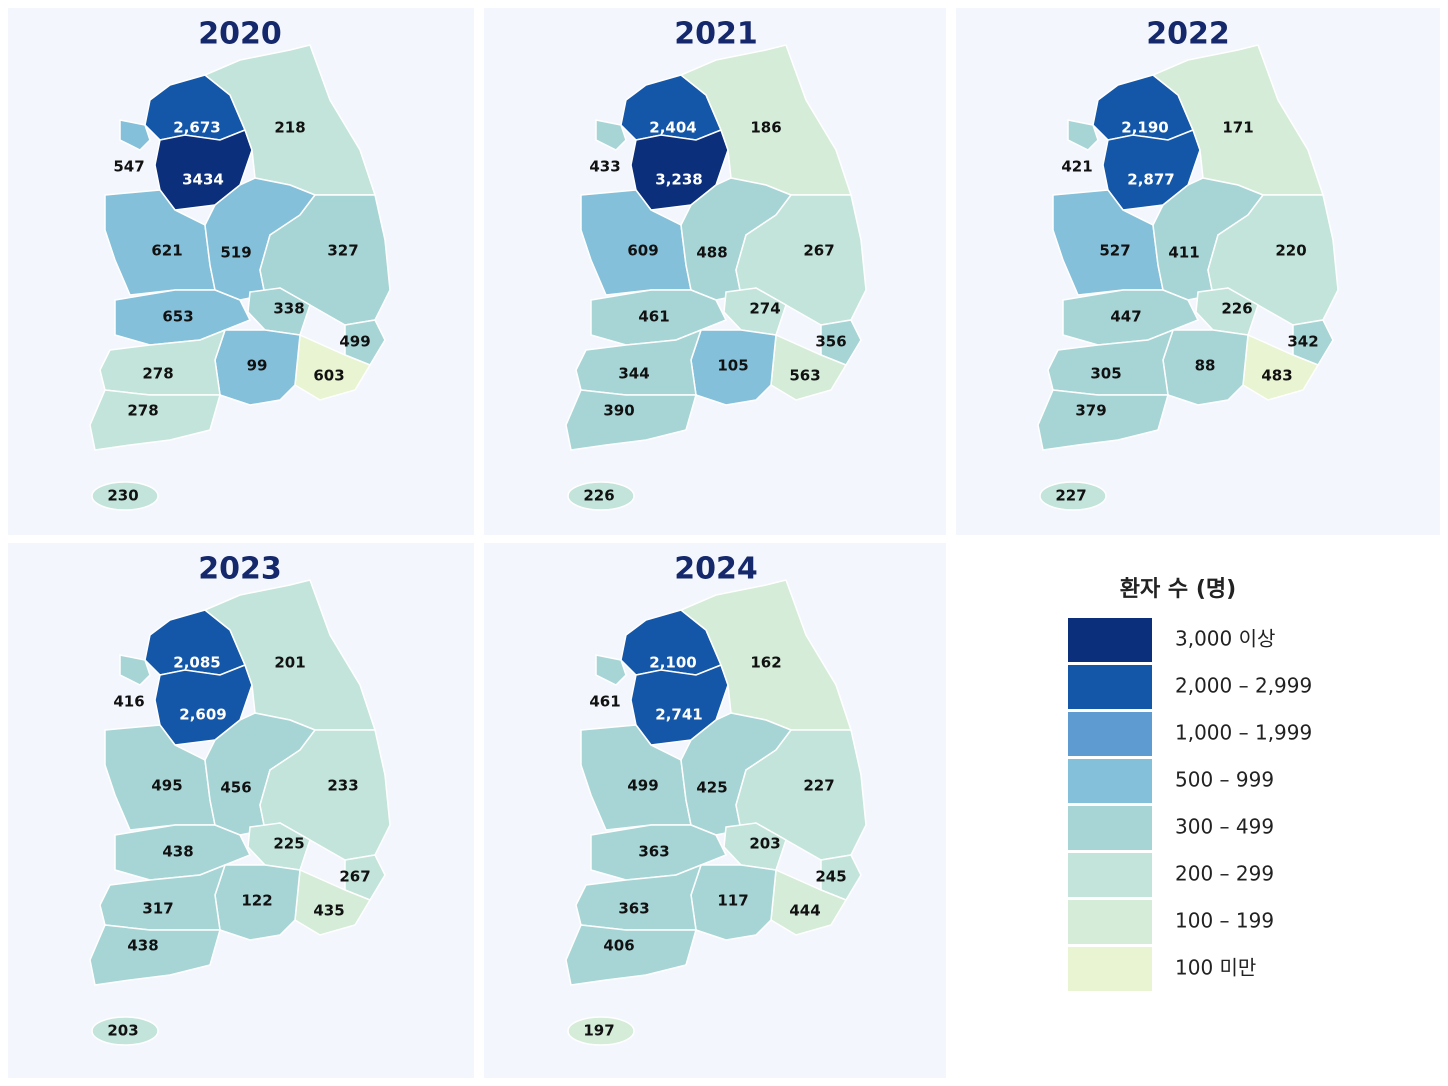 The width and height of the screenshot is (1448, 1086). Describe the element at coordinates (166, 786) in the screenshot. I see `region-label: 495` at that location.